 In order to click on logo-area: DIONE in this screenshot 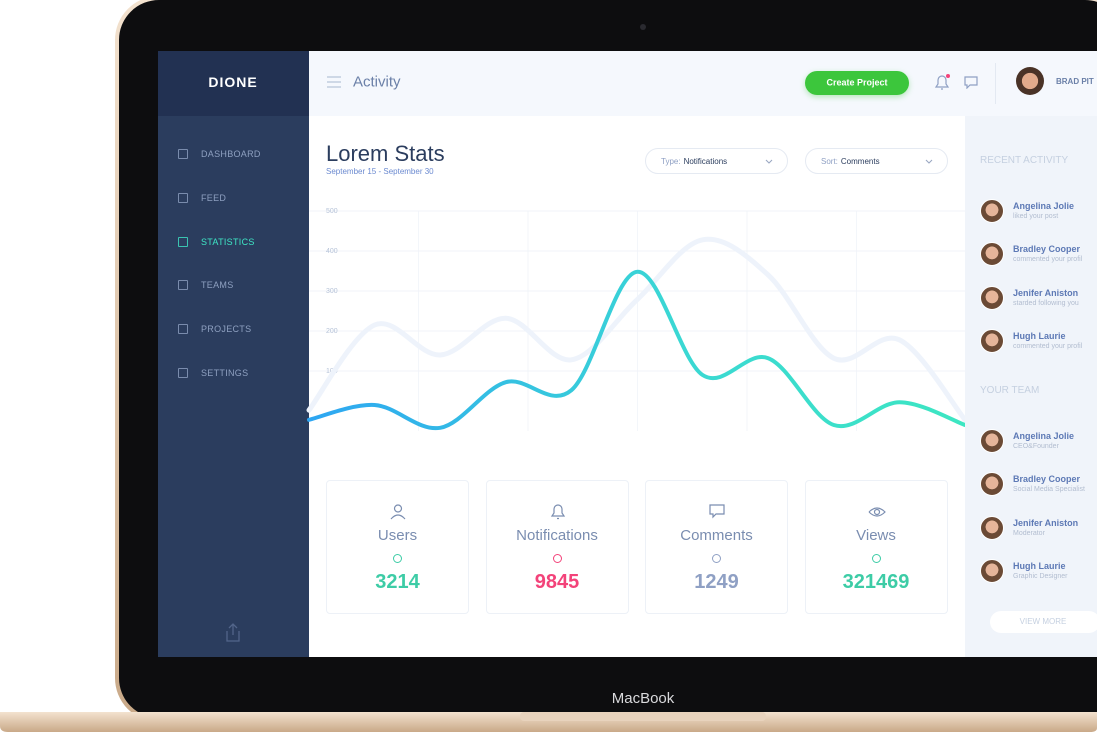, I will do `click(233, 83)`.